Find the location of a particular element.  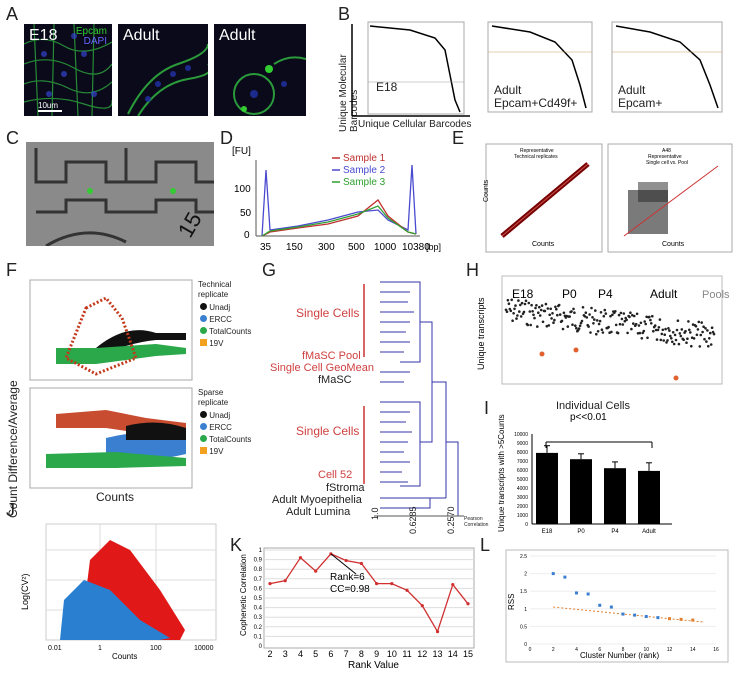

k-xtick-label: 9 is located at coordinates (376, 654).